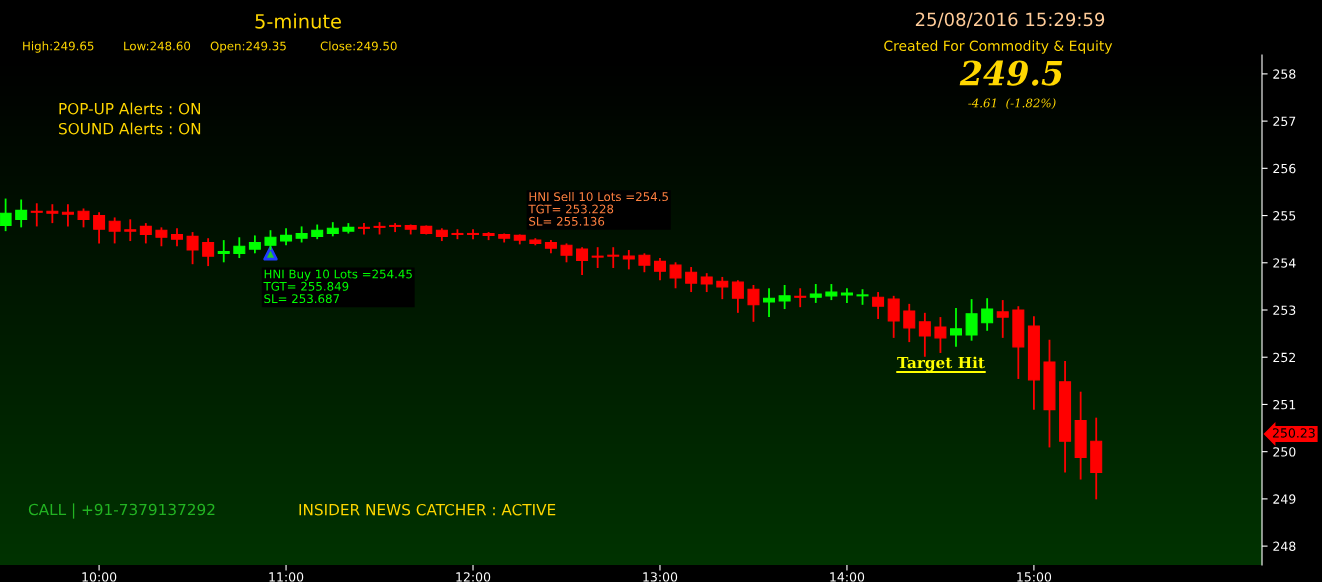  I want to click on annotation: 249.5, so click(1011, 73).